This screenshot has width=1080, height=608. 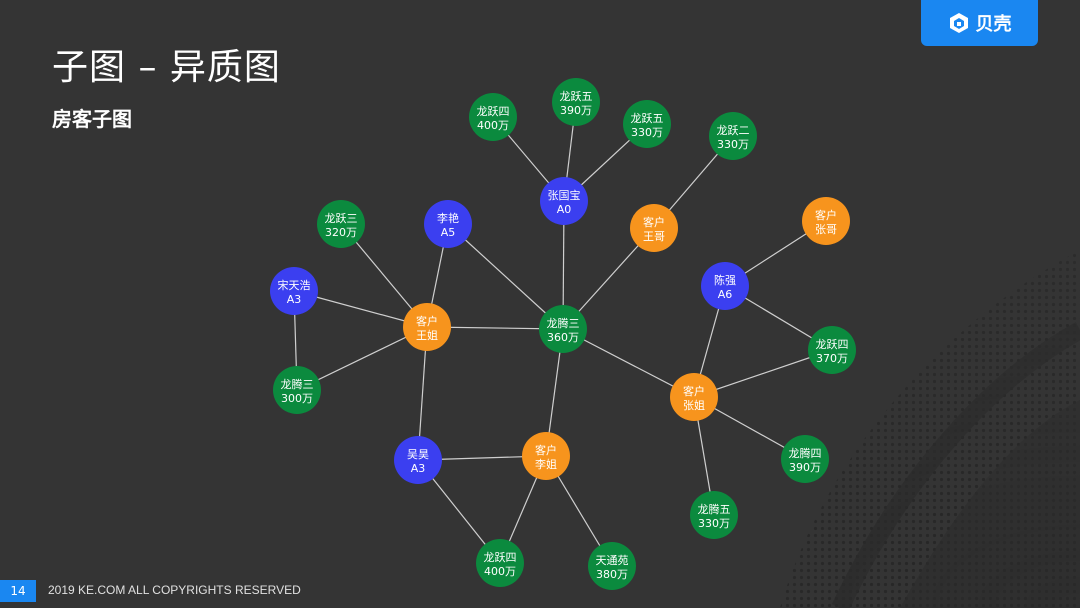 What do you see at coordinates (628, 363) in the screenshot?
I see `edge-h6-c4` at bounding box center [628, 363].